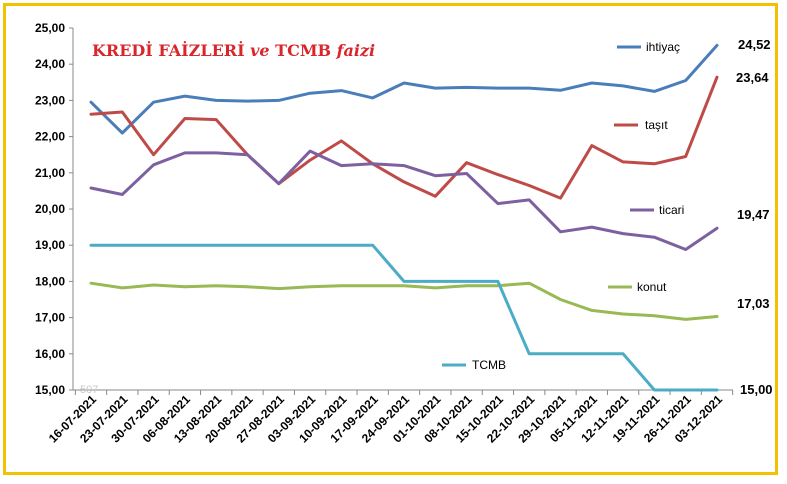  Describe the element at coordinates (50, 28) in the screenshot. I see `y-tick-label: 25,00` at that location.